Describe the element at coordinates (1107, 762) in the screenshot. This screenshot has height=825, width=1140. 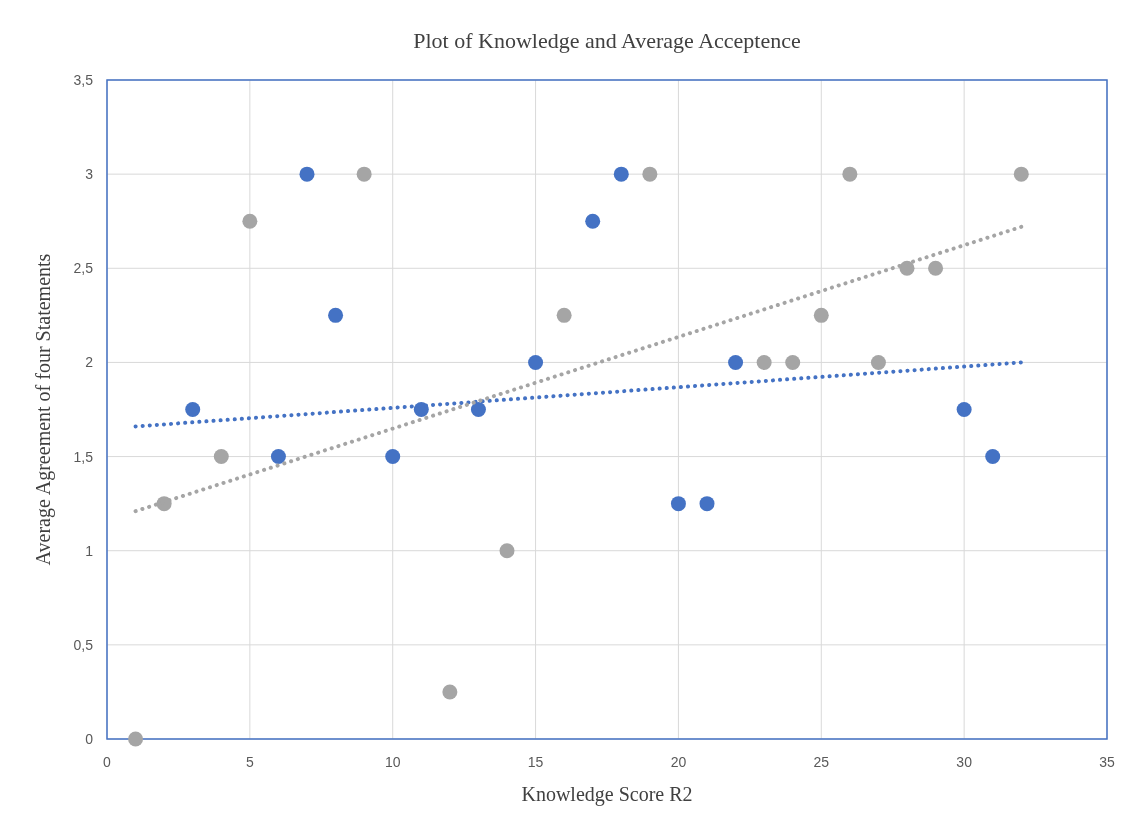
I see `x-tick-label: 35` at that location.